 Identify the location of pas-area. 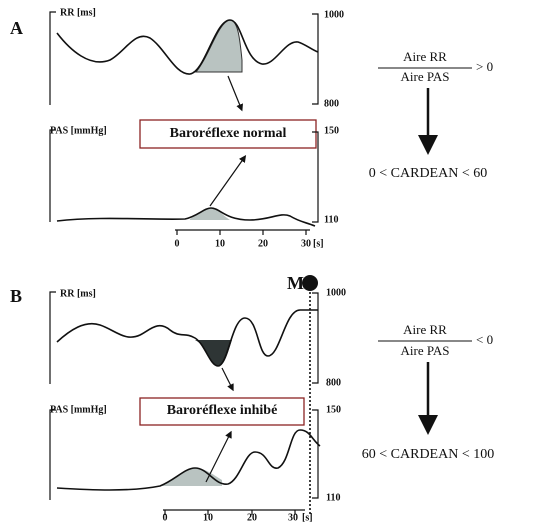
(210, 214).